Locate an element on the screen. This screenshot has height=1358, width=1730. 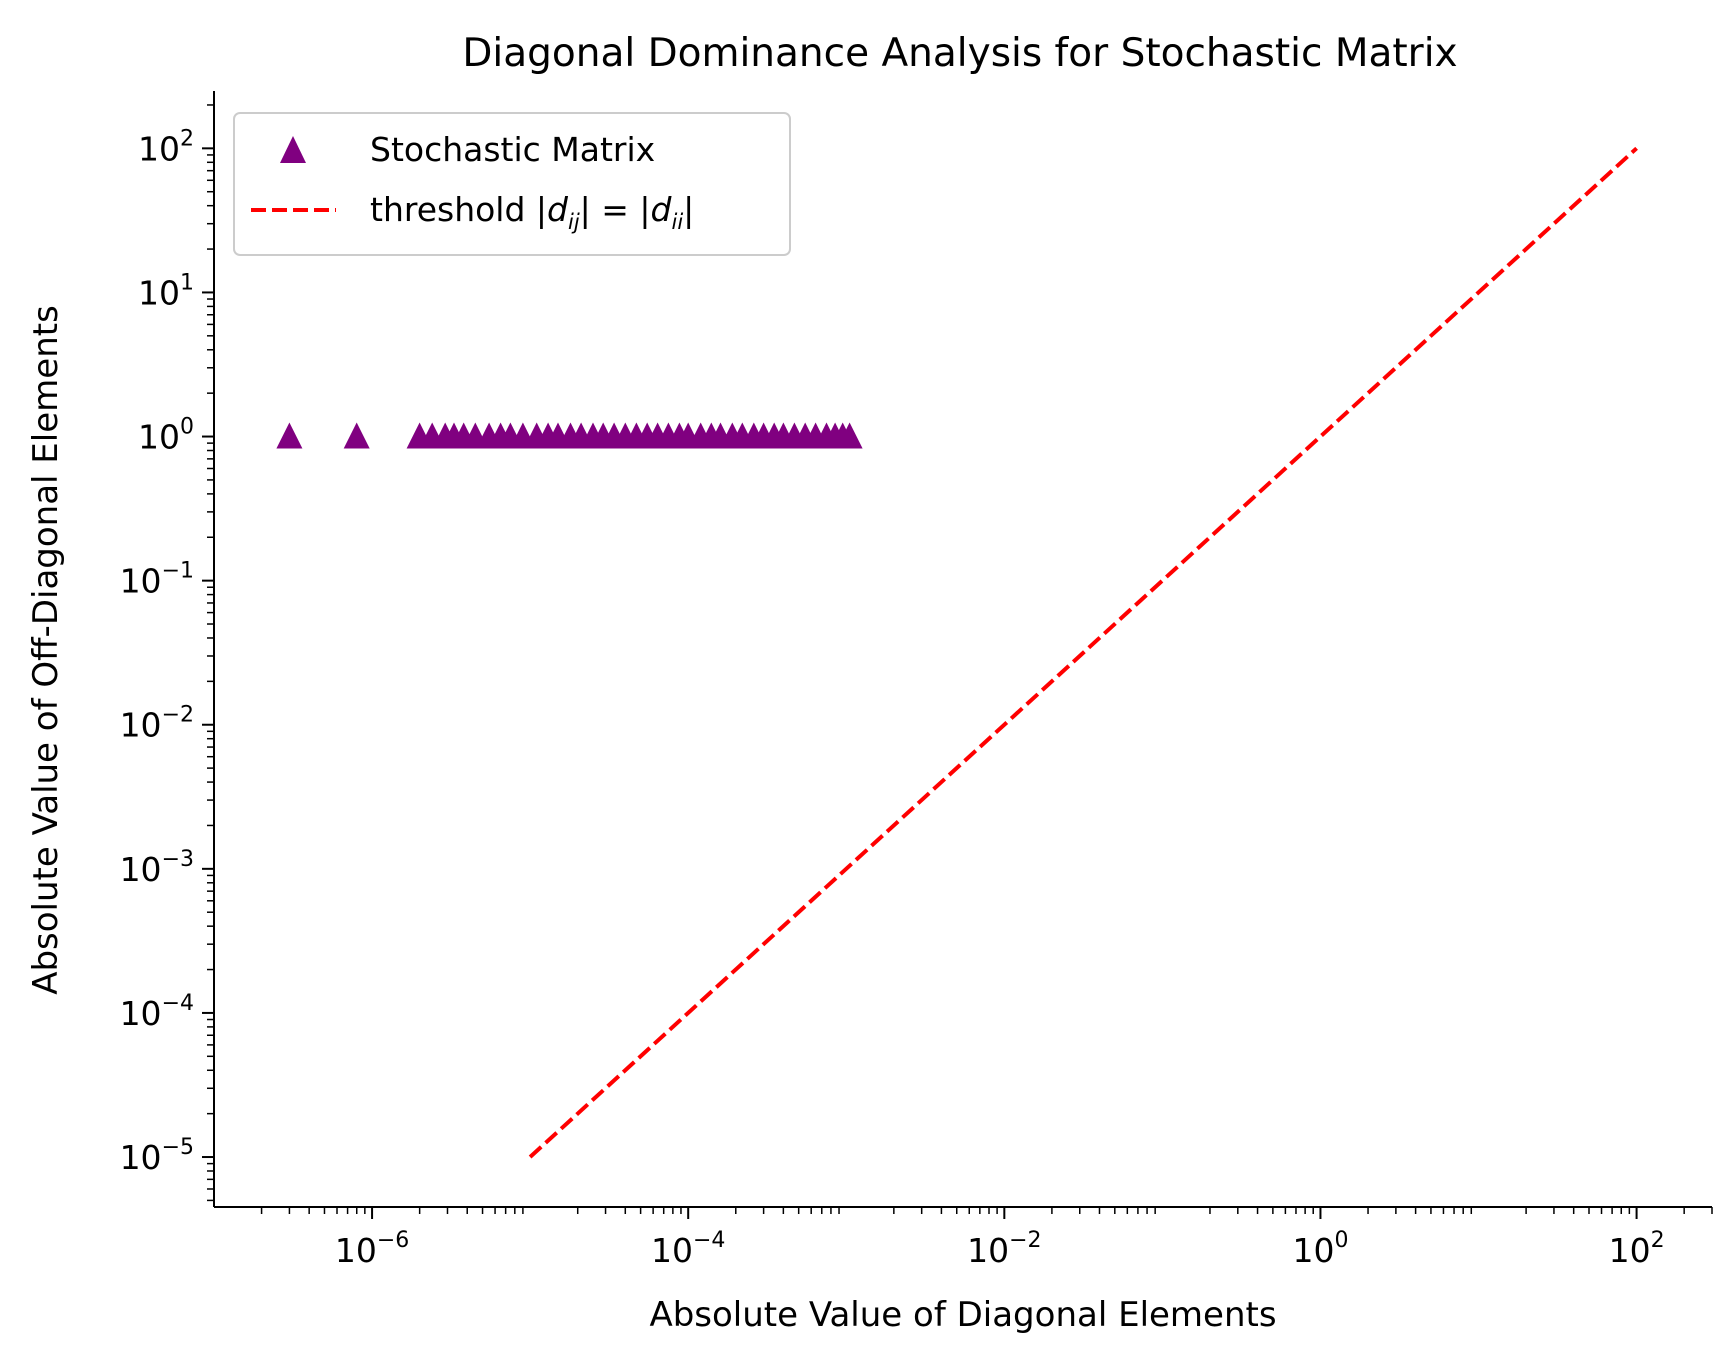
legend-threshold-d2: d is located at coordinates (662, 209).